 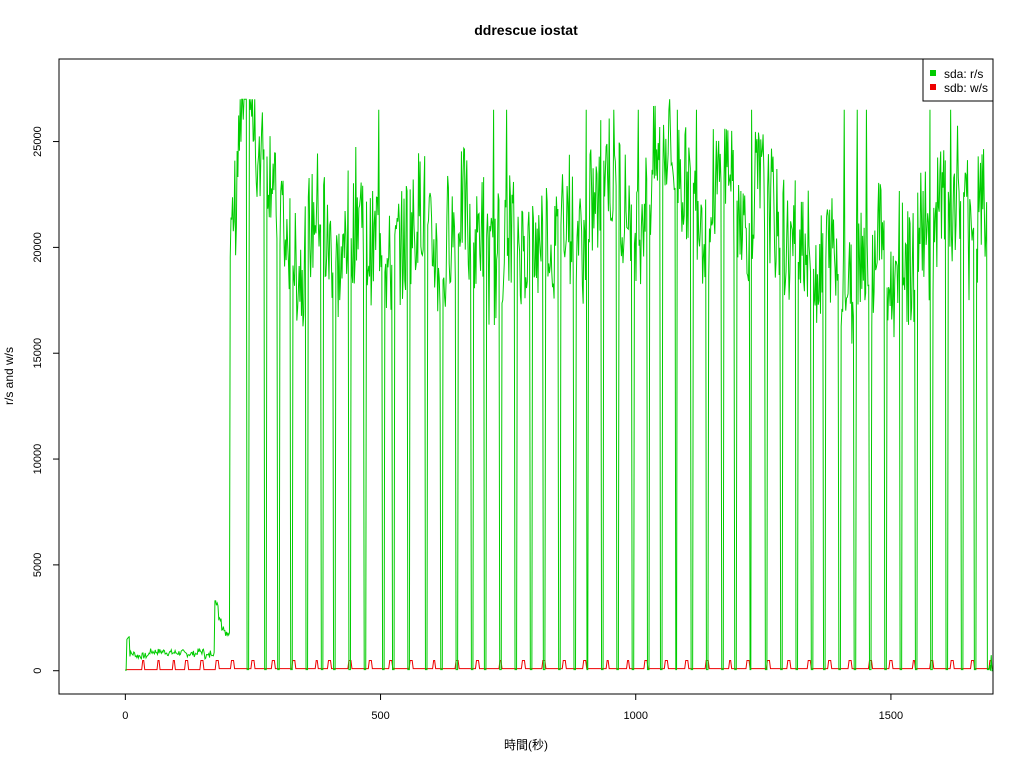 I want to click on legend-swatch-sdb, so click(x=933, y=87).